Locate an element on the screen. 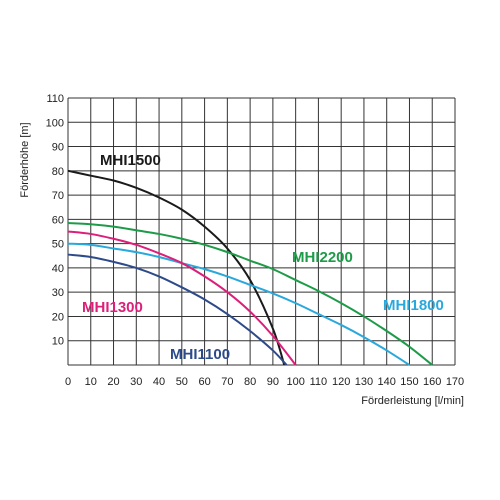 The image size is (500, 500). x-tick-label: 10 is located at coordinates (91, 382).